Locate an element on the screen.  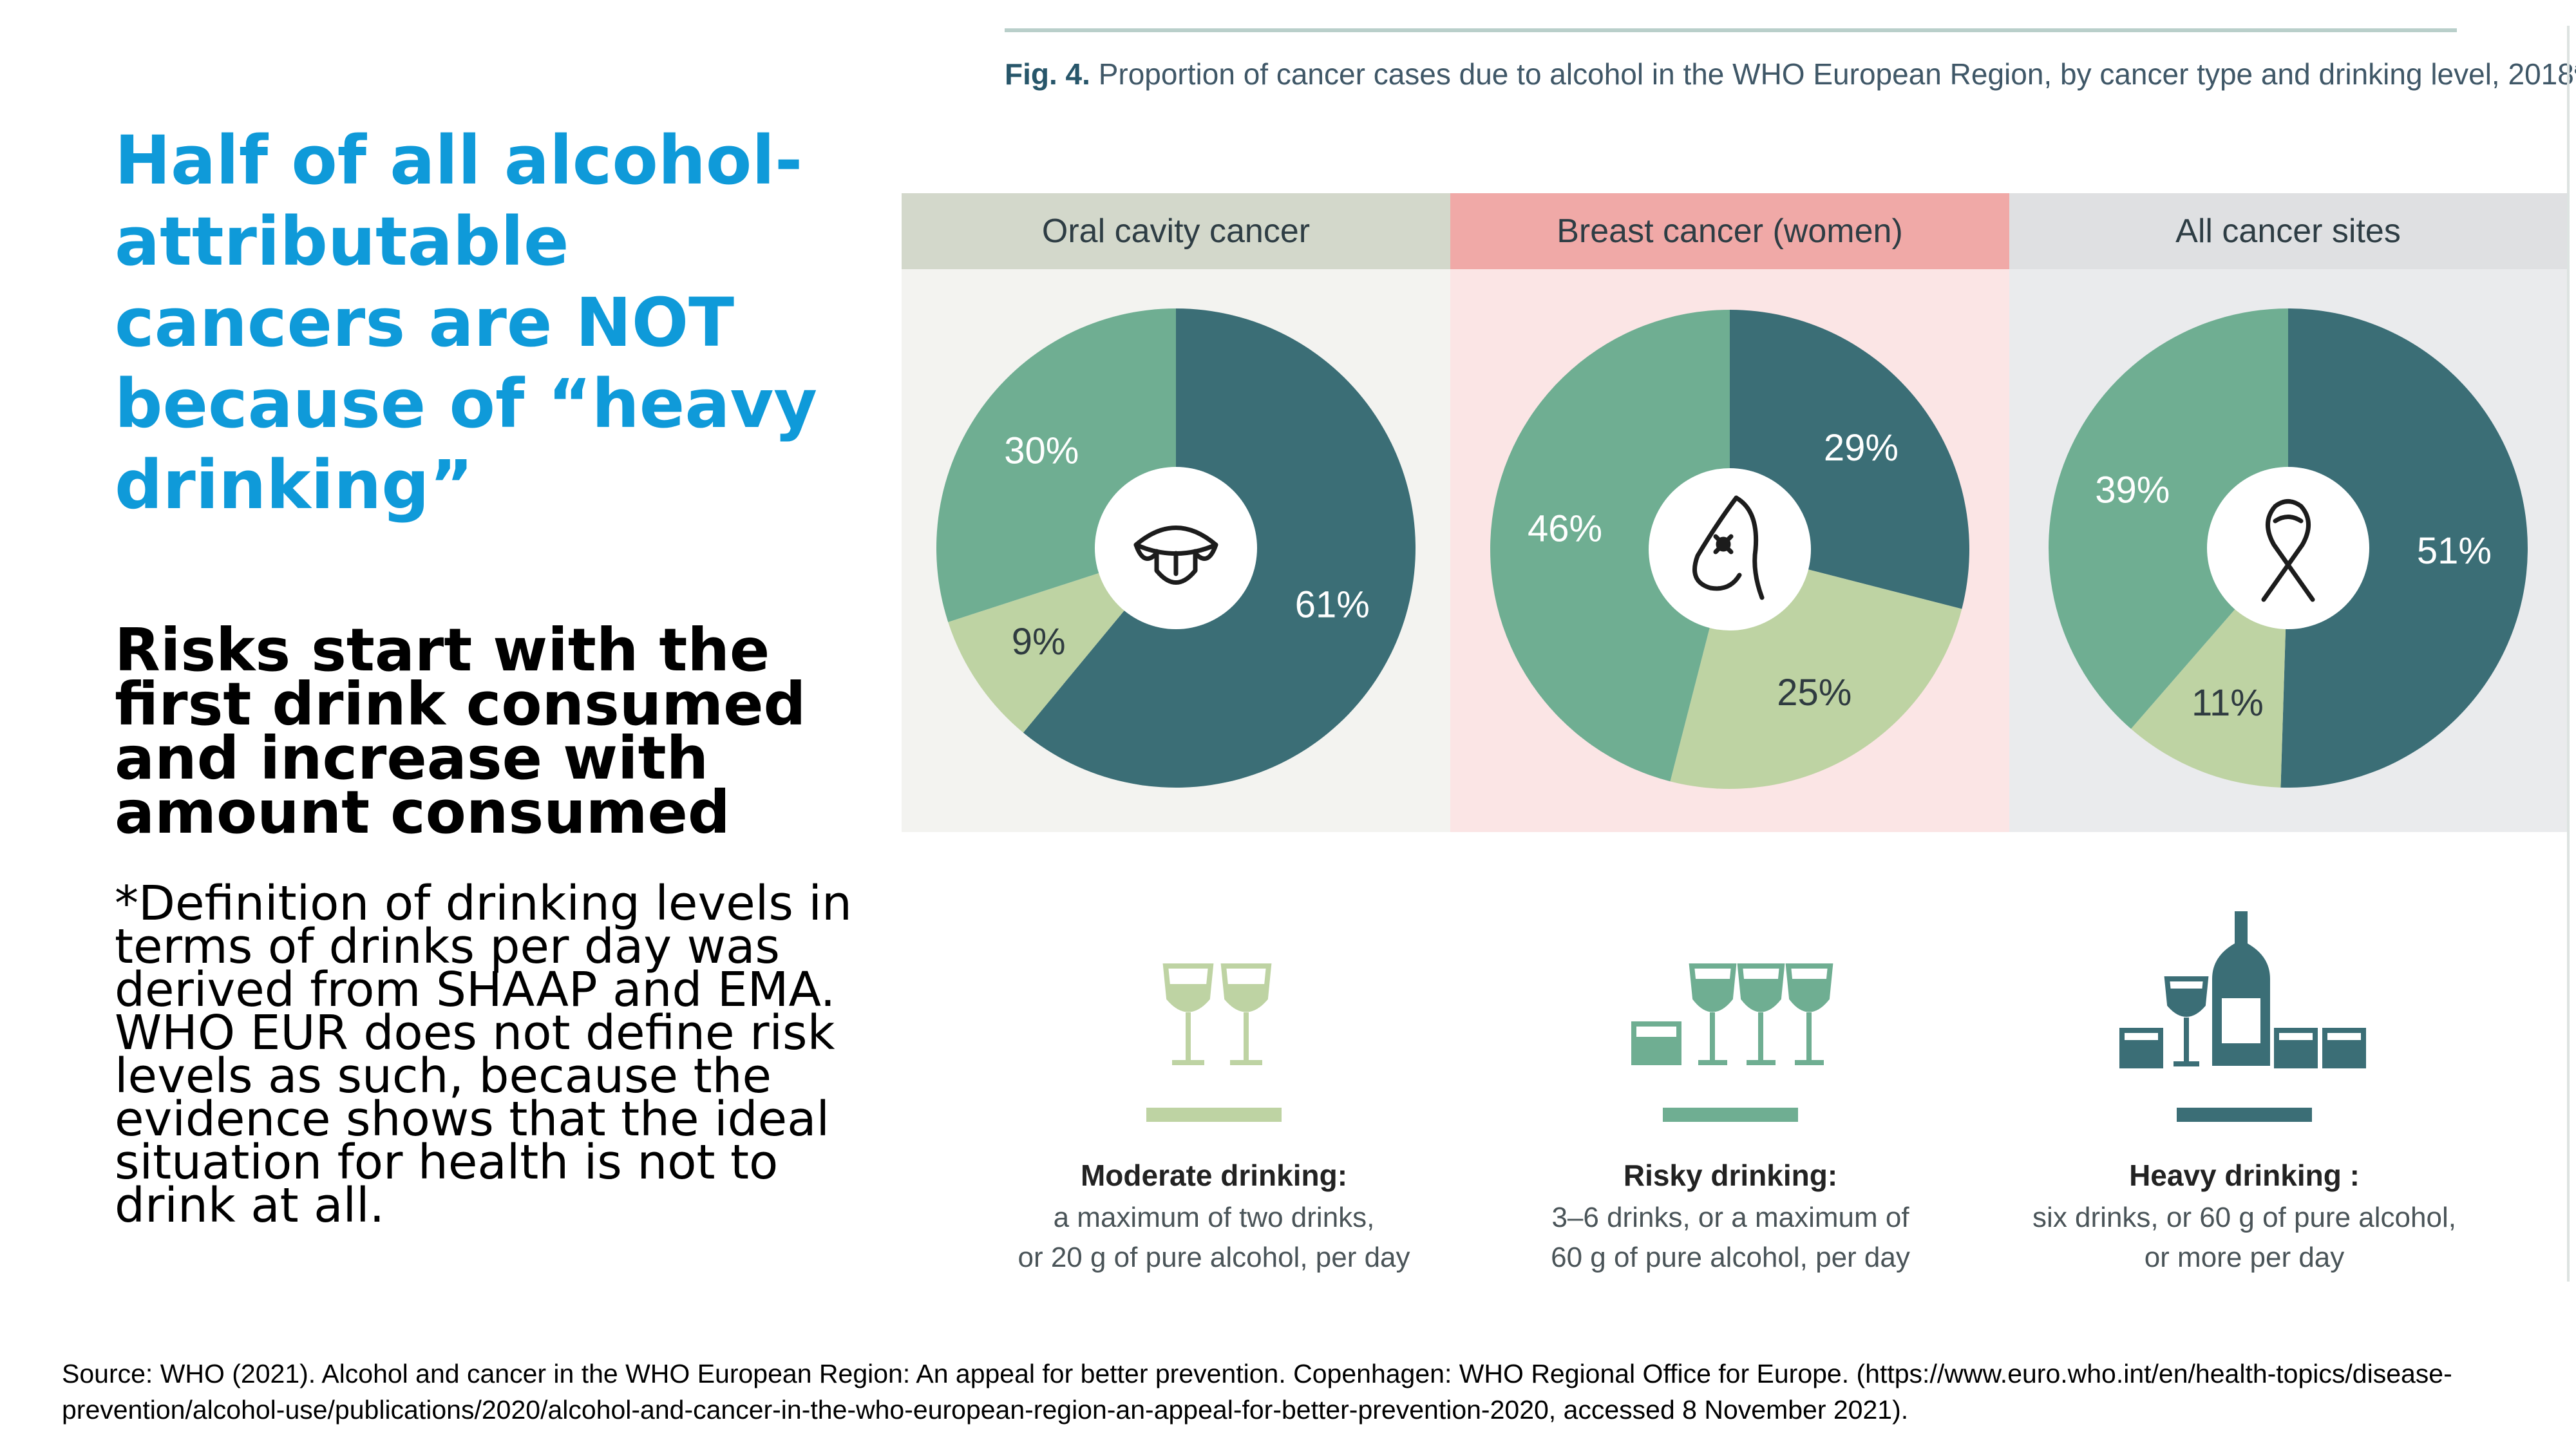
two-wine-glasses-icon is located at coordinates (1214, 995).